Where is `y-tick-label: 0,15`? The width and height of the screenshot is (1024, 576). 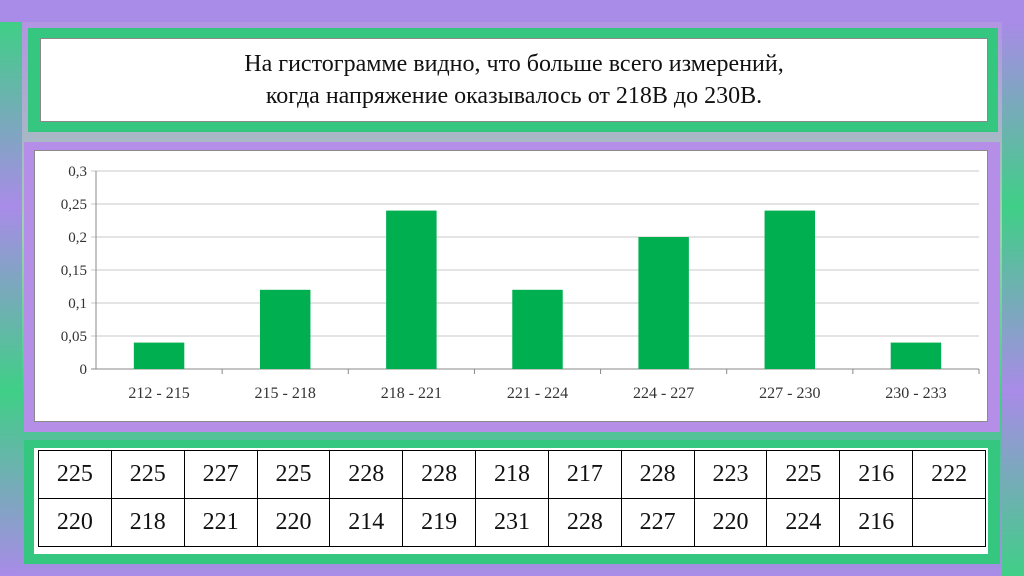 y-tick-label: 0,15 is located at coordinates (74, 271).